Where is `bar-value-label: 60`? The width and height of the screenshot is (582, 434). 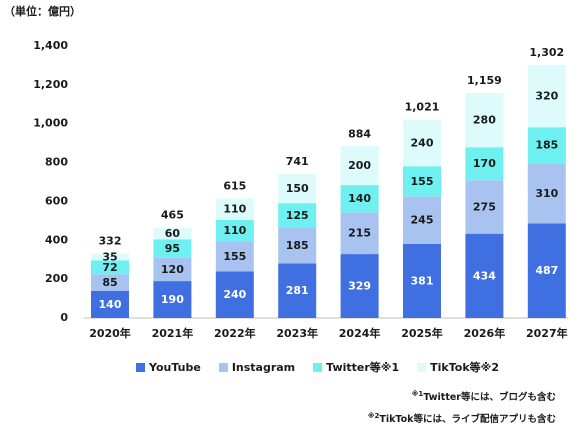
bar-value-label: 60 is located at coordinates (173, 233).